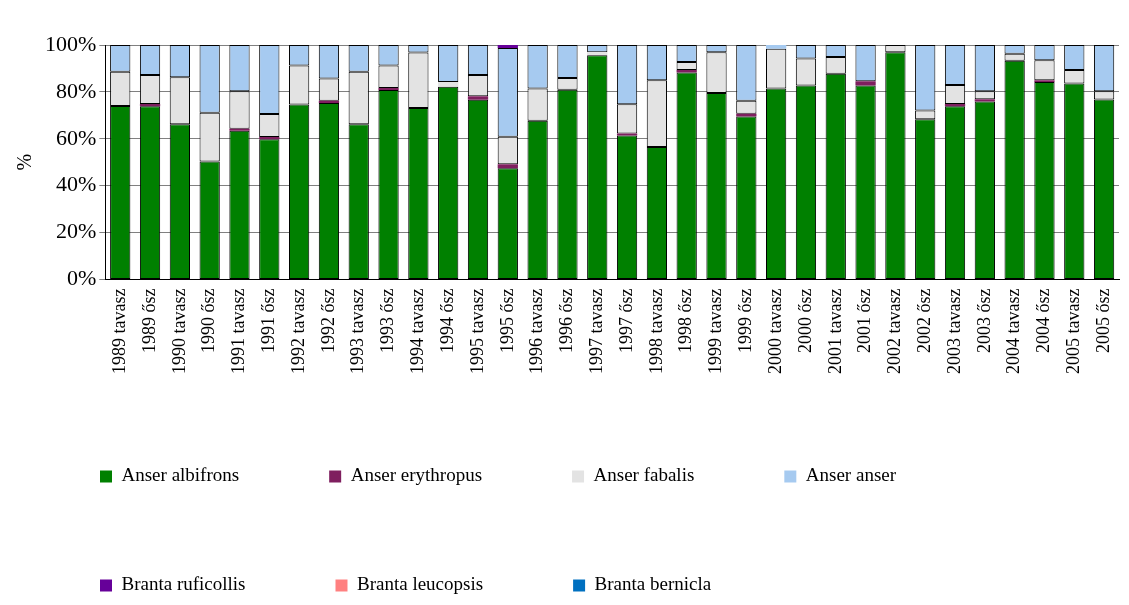 The height and width of the screenshot is (605, 1129). Describe the element at coordinates (536, 331) in the screenshot. I see `x-tick-label: 1996 tavasz` at that location.